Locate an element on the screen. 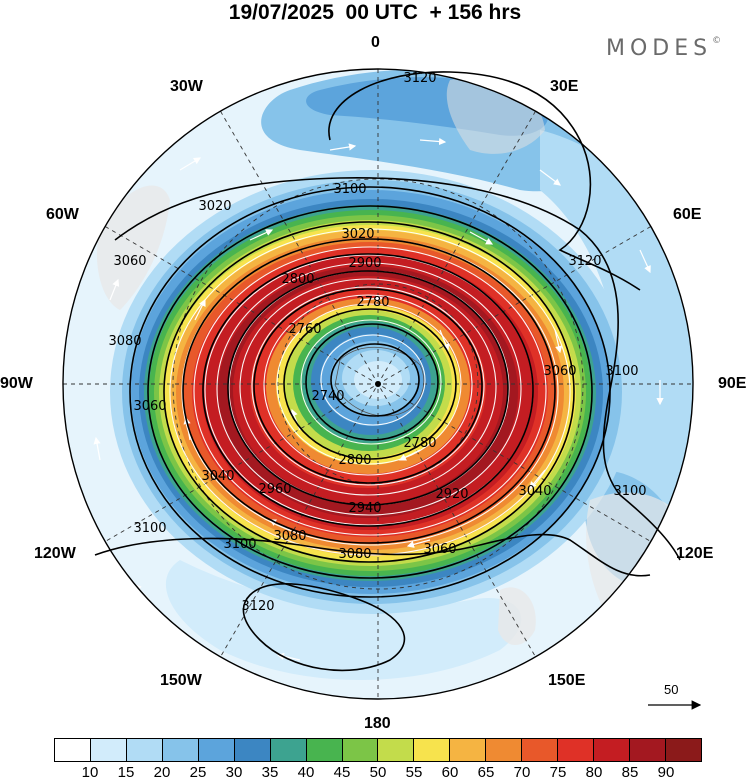 This screenshot has height=782, width=750. lon-label-150w: 150W is located at coordinates (181, 680).